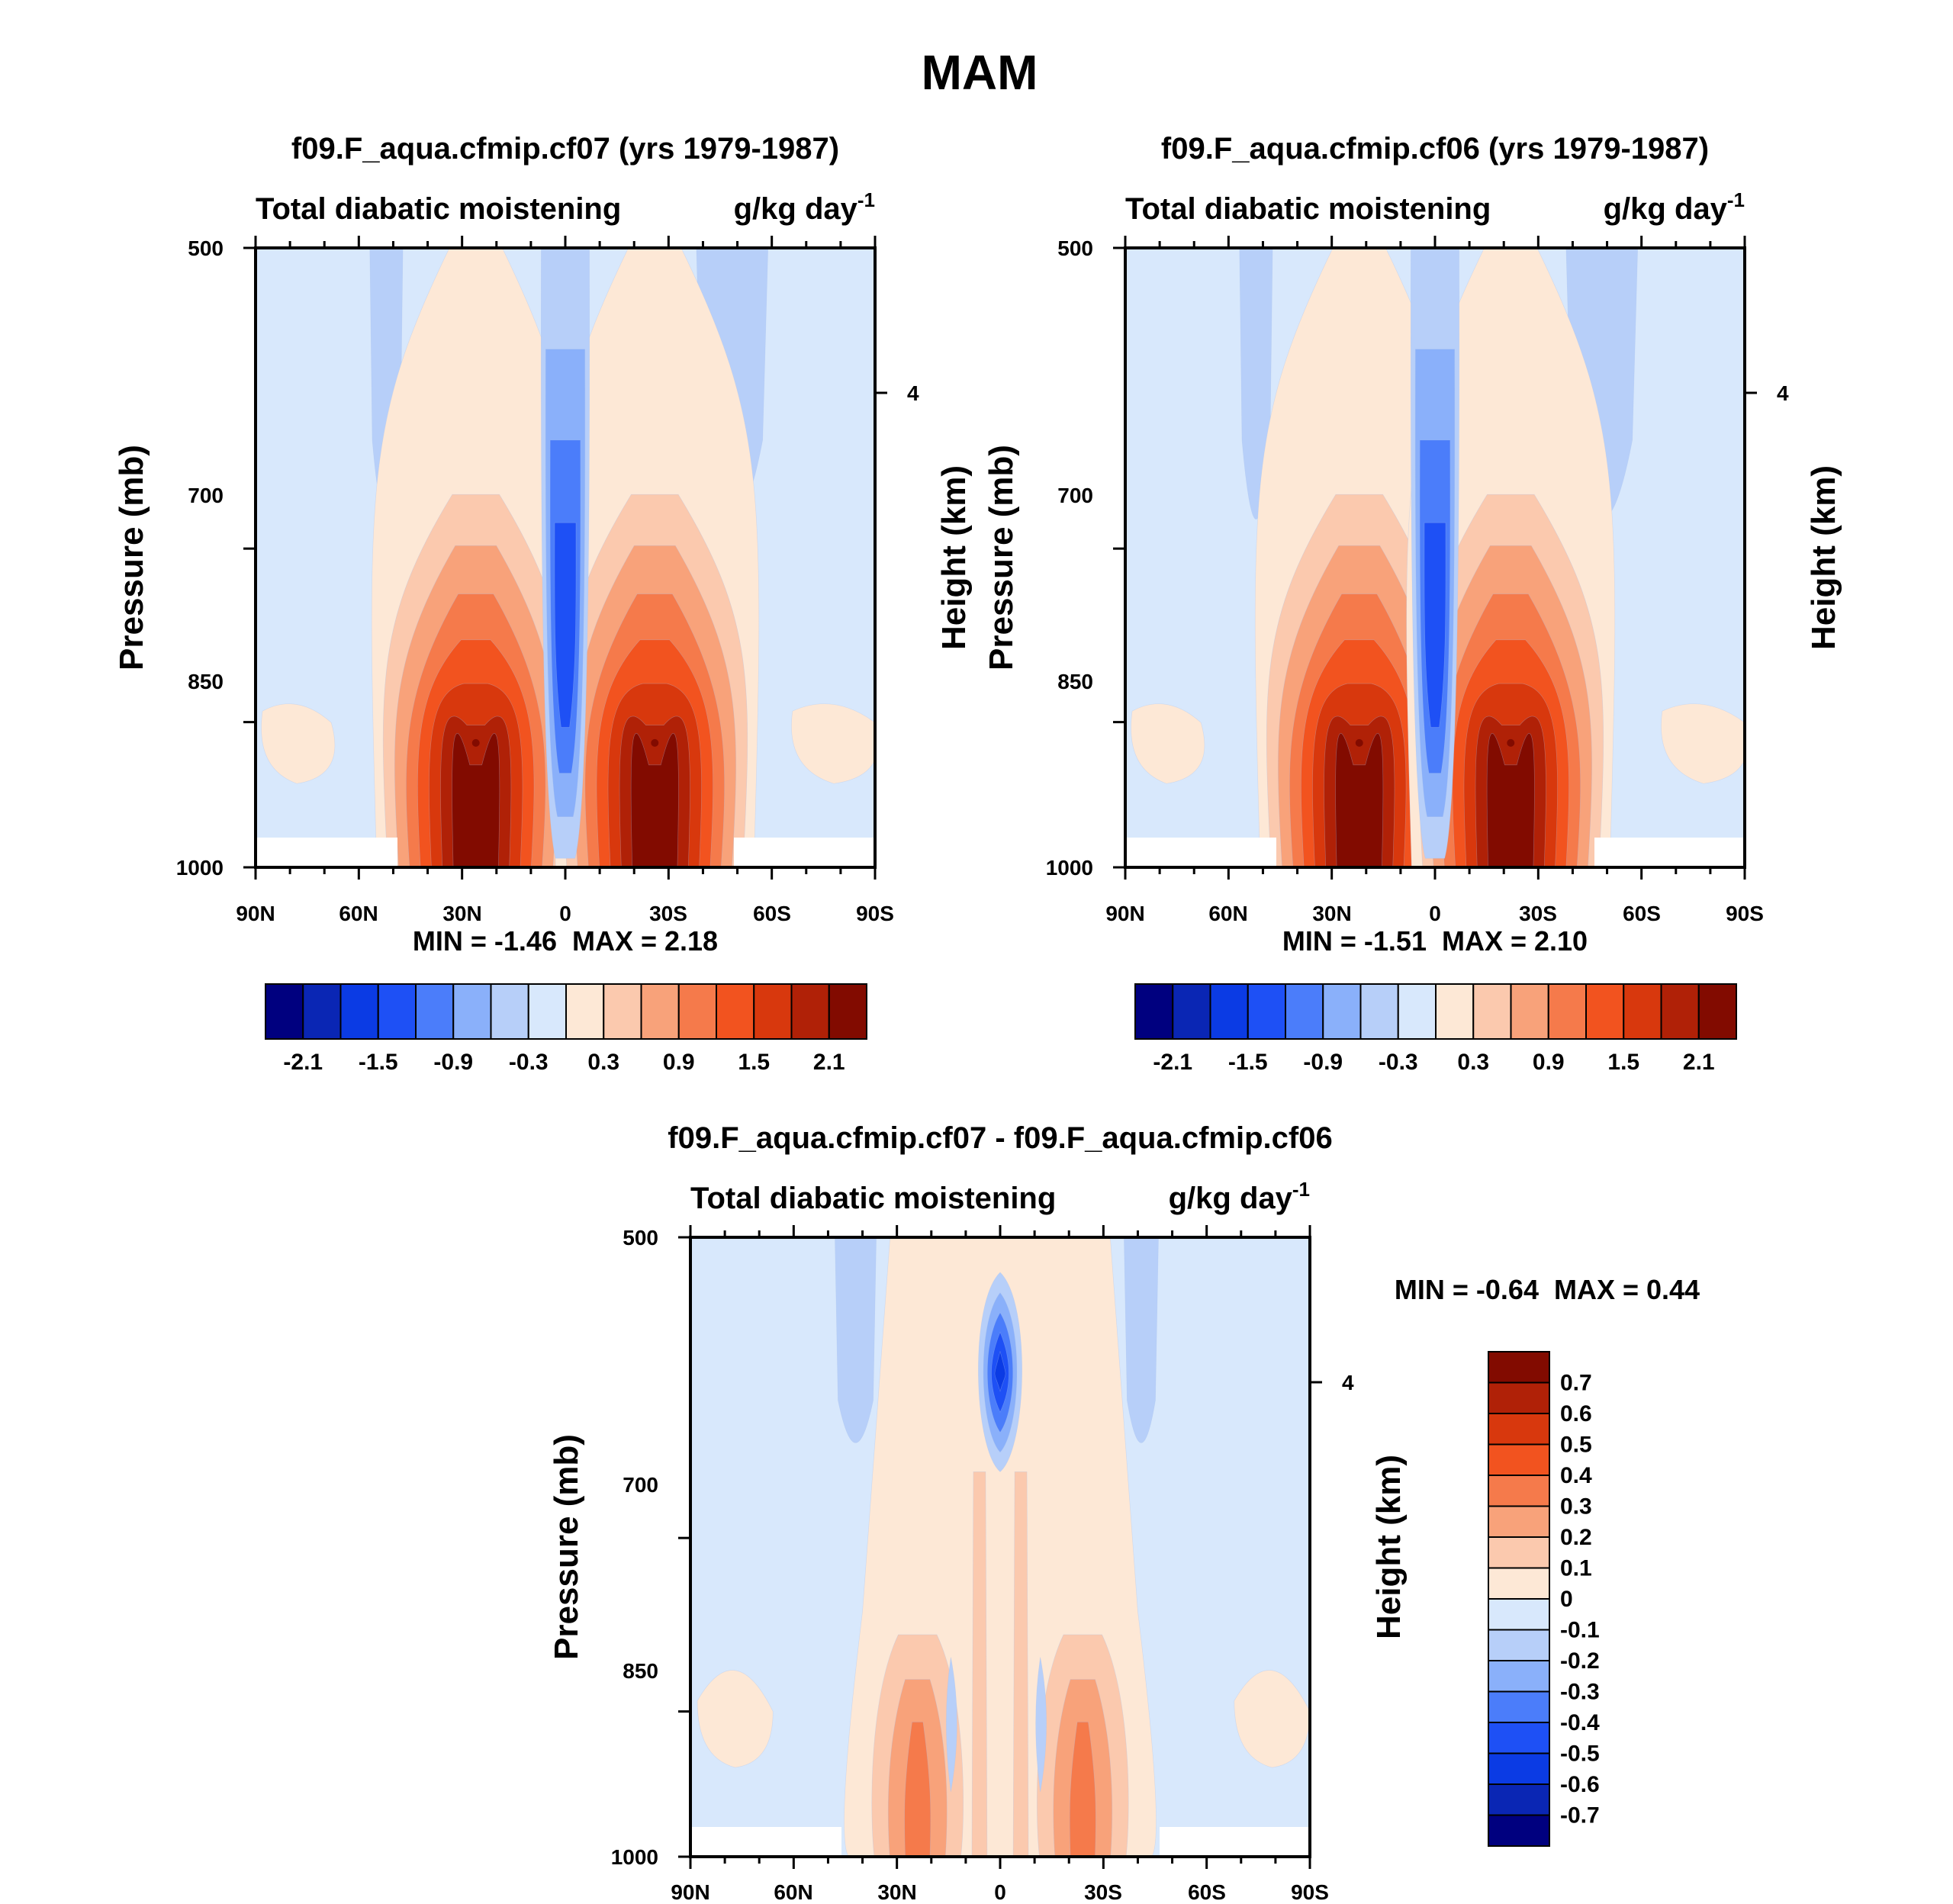 The height and width of the screenshot is (1904, 1953). What do you see at coordinates (1576, 1445) in the screenshot?
I see `colorbar-label: 0.5` at bounding box center [1576, 1445].